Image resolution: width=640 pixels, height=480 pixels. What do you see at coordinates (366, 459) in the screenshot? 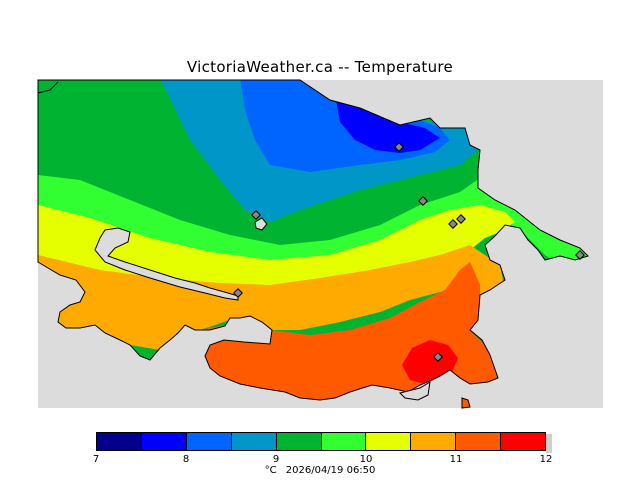
I see `colorbar-tick-label: 10` at bounding box center [366, 459].